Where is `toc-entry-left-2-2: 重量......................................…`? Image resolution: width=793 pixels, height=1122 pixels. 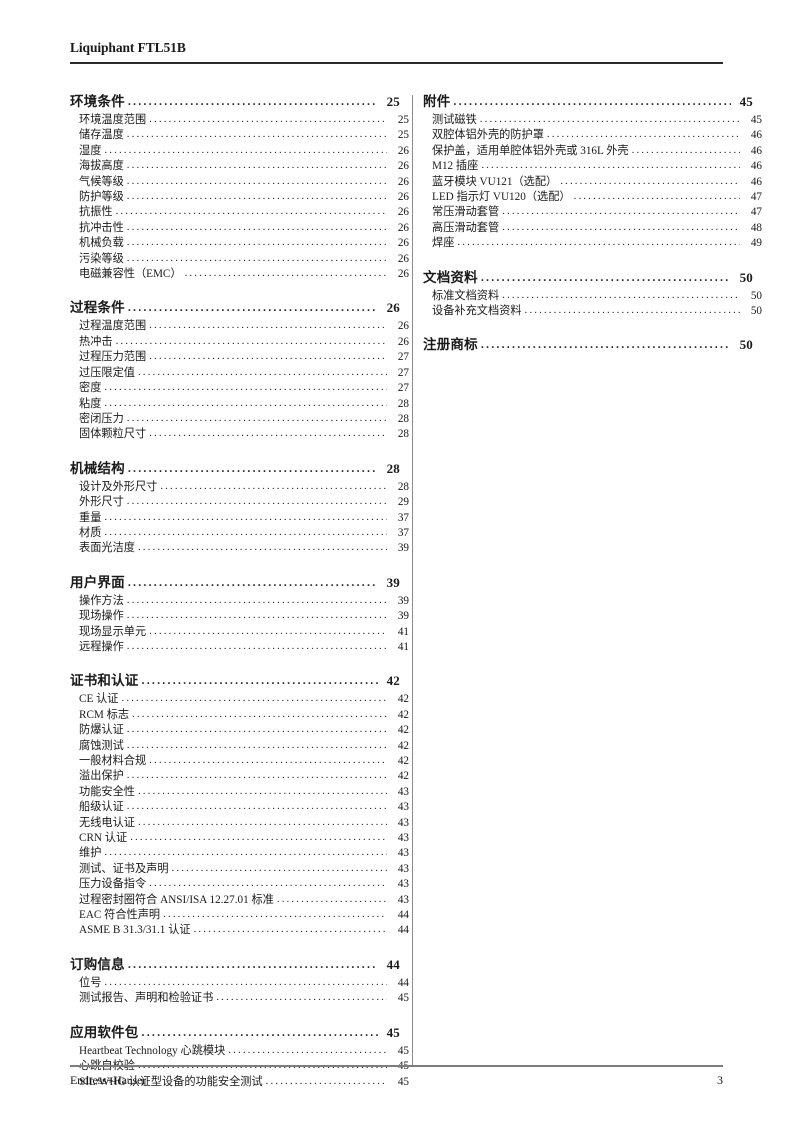
toc-entry-left-2-2: 重量......................................… is located at coordinates (239, 518).